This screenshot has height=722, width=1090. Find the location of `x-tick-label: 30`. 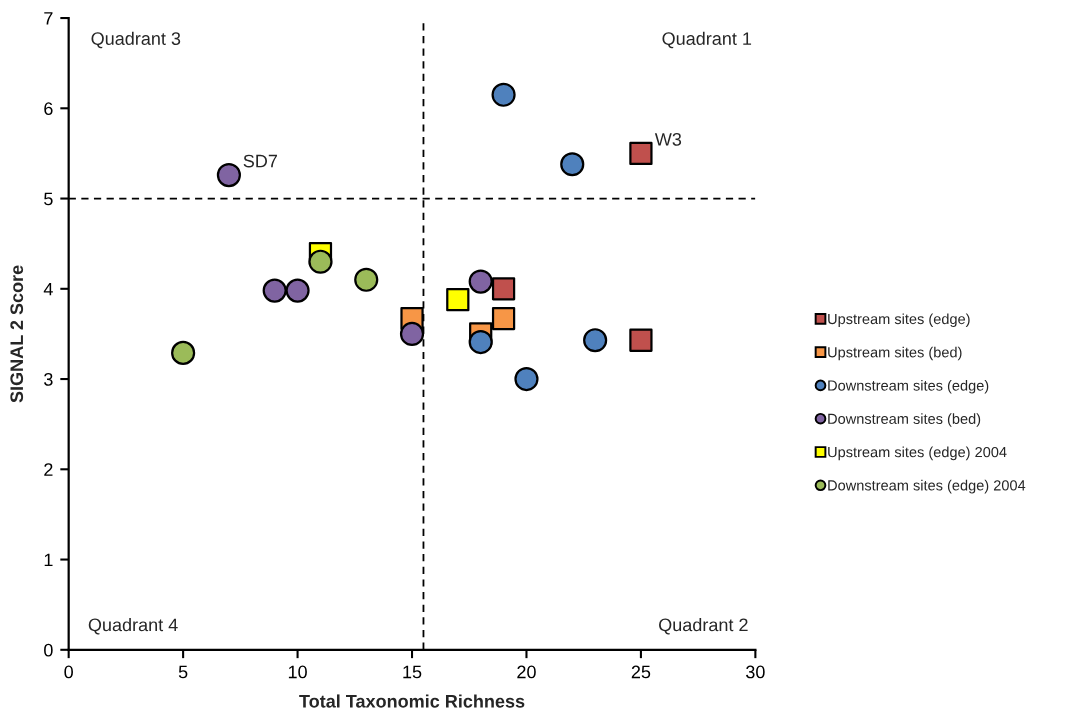

x-tick-label: 30 is located at coordinates (755, 672).